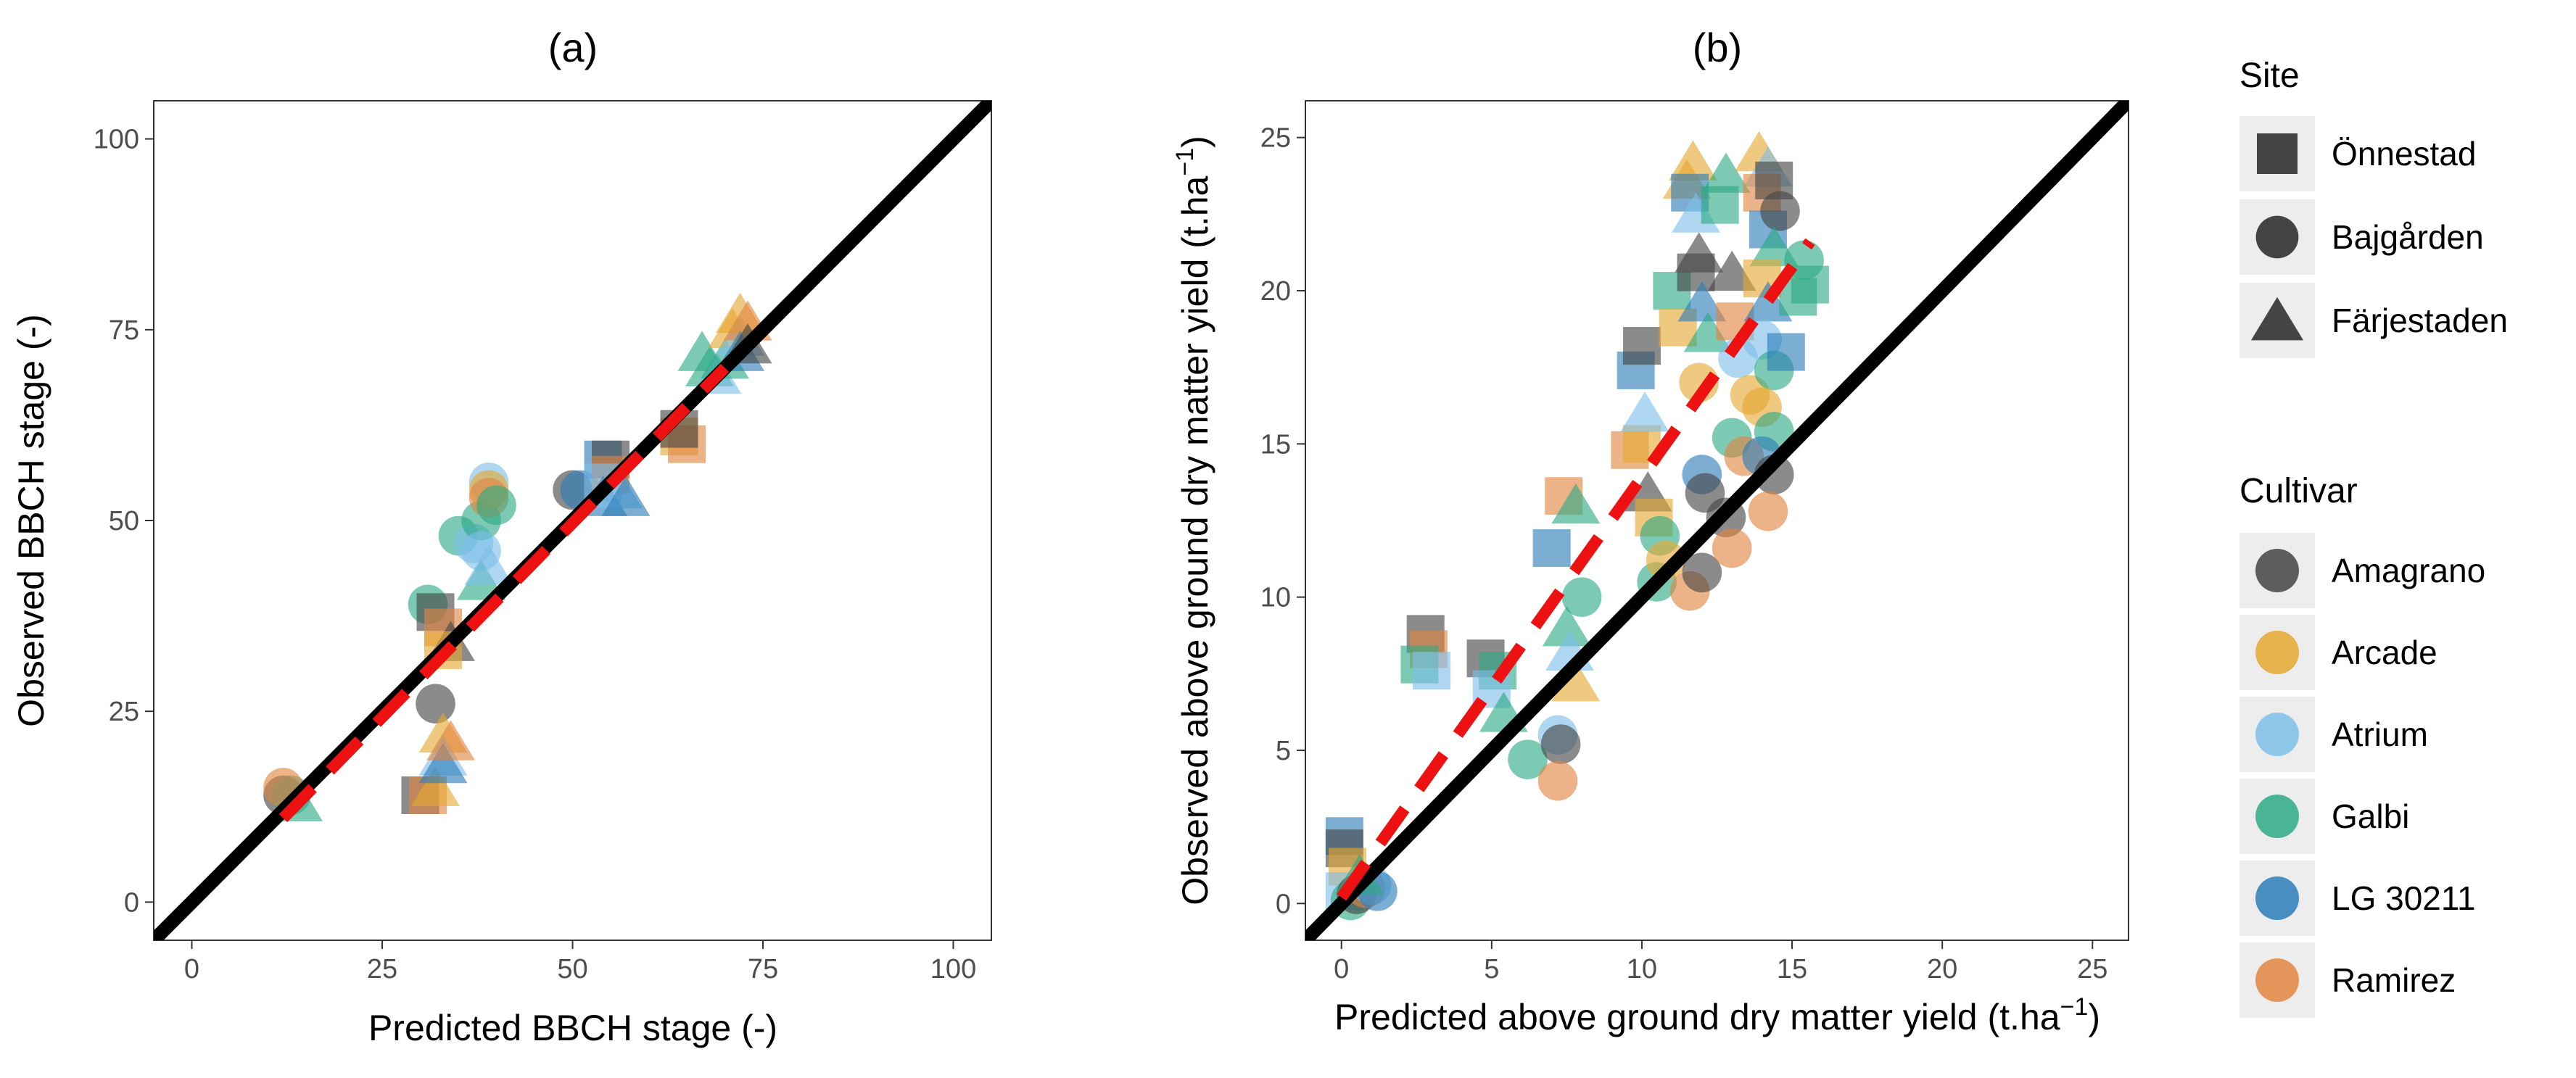  Describe the element at coordinates (573, 47) in the screenshot. I see `panel-a-title: (a)` at that location.